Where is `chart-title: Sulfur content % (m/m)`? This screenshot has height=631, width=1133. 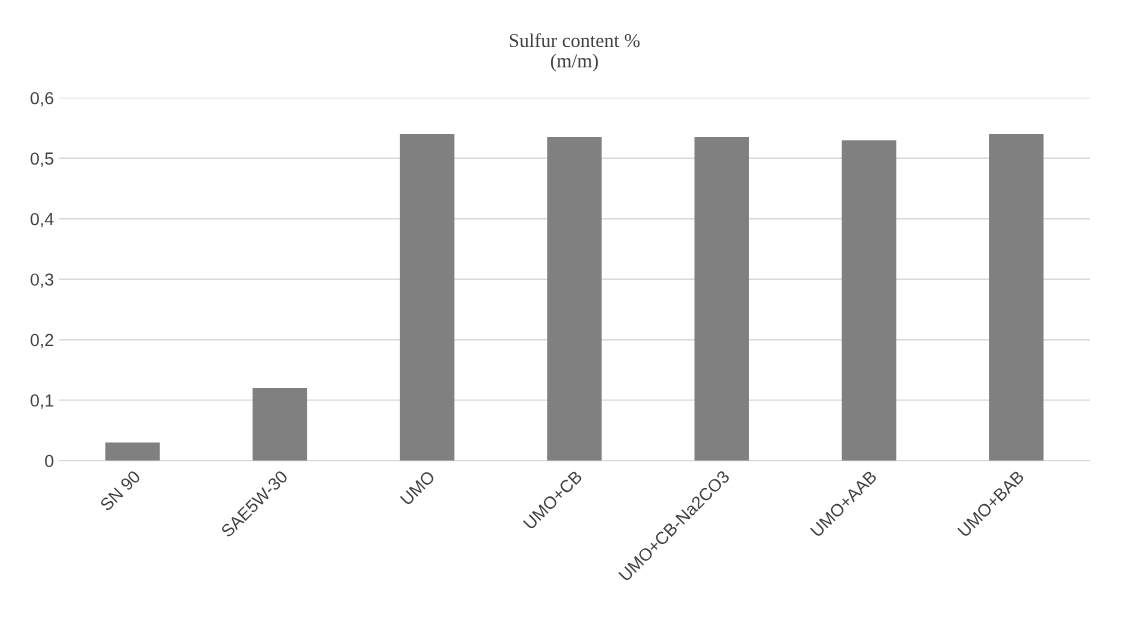 chart-title: Sulfur content % (m/m) is located at coordinates (574, 52).